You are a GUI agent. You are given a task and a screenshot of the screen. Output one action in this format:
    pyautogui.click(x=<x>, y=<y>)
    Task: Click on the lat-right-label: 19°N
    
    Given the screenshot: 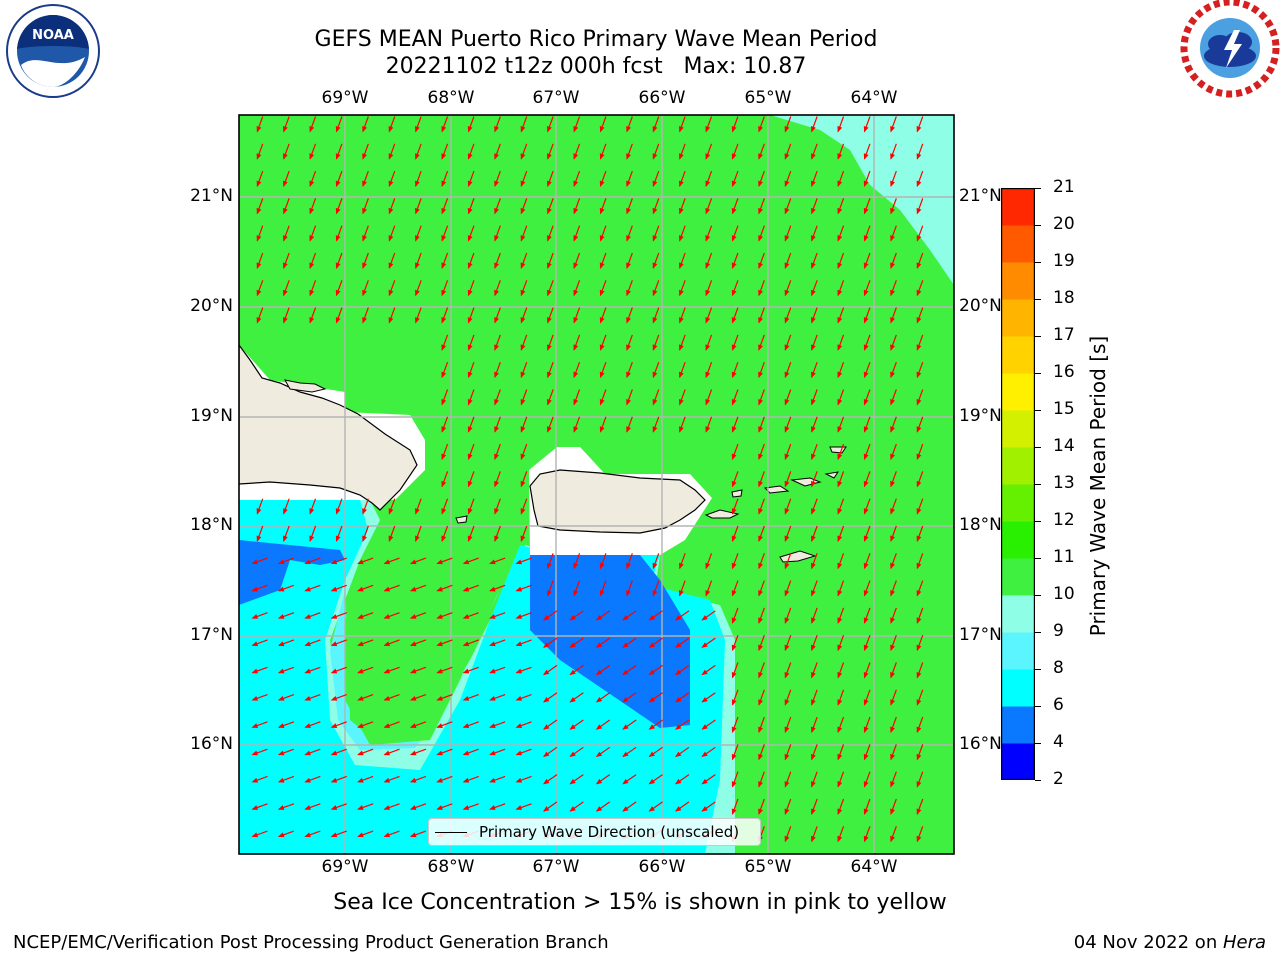 What is the action you would take?
    pyautogui.click(x=980, y=416)
    